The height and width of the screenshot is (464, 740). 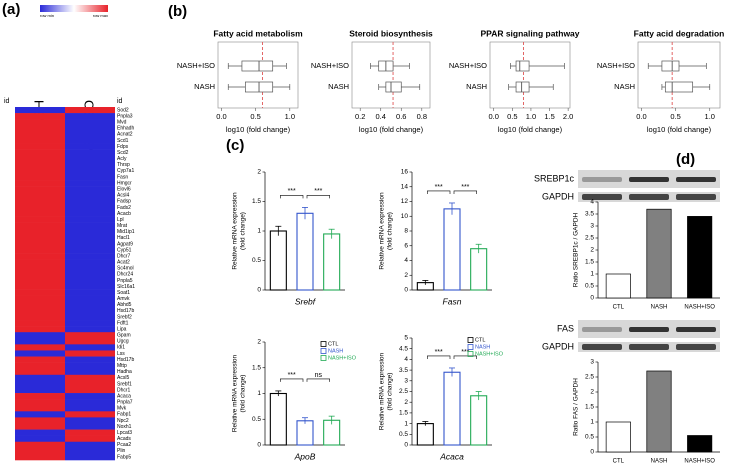 What do you see at coordinates (121, 354) in the screenshot?
I see `gene-label: Lss` at bounding box center [121, 354].